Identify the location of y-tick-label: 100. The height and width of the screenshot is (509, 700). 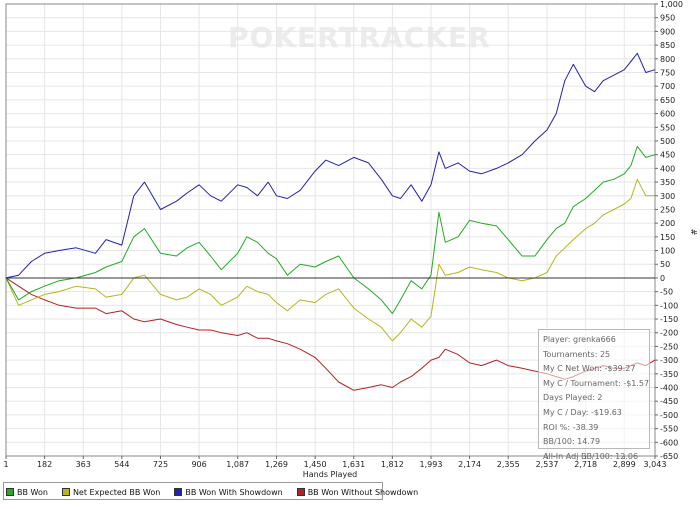
(667, 251).